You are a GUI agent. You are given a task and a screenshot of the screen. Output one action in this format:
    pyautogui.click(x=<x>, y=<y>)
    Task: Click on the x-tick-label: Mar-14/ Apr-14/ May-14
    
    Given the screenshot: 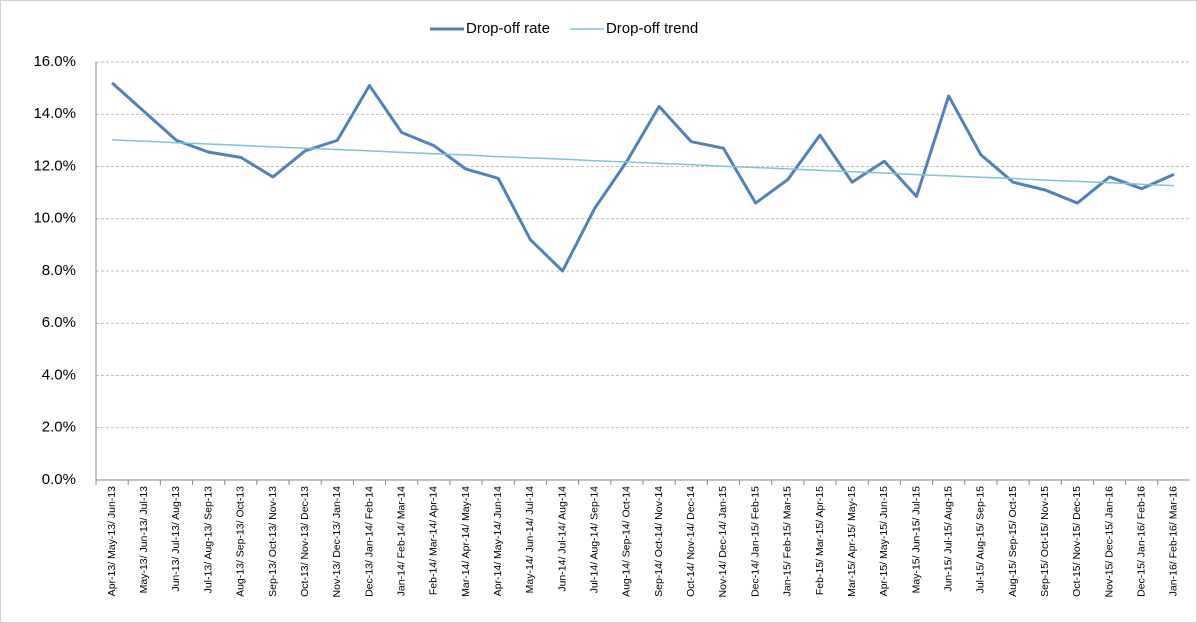 What is the action you would take?
    pyautogui.click(x=466, y=541)
    